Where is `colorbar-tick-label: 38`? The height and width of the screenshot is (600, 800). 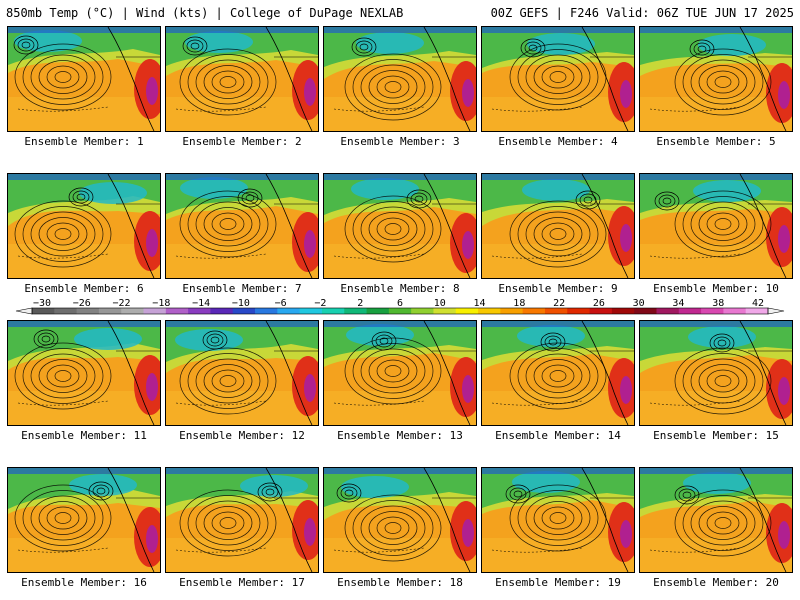 colorbar-tick-label: 38 is located at coordinates (718, 303).